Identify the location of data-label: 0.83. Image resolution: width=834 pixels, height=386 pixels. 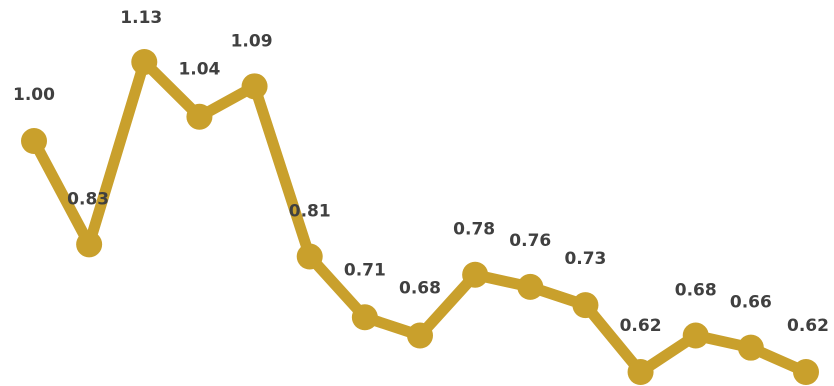
(88, 199).